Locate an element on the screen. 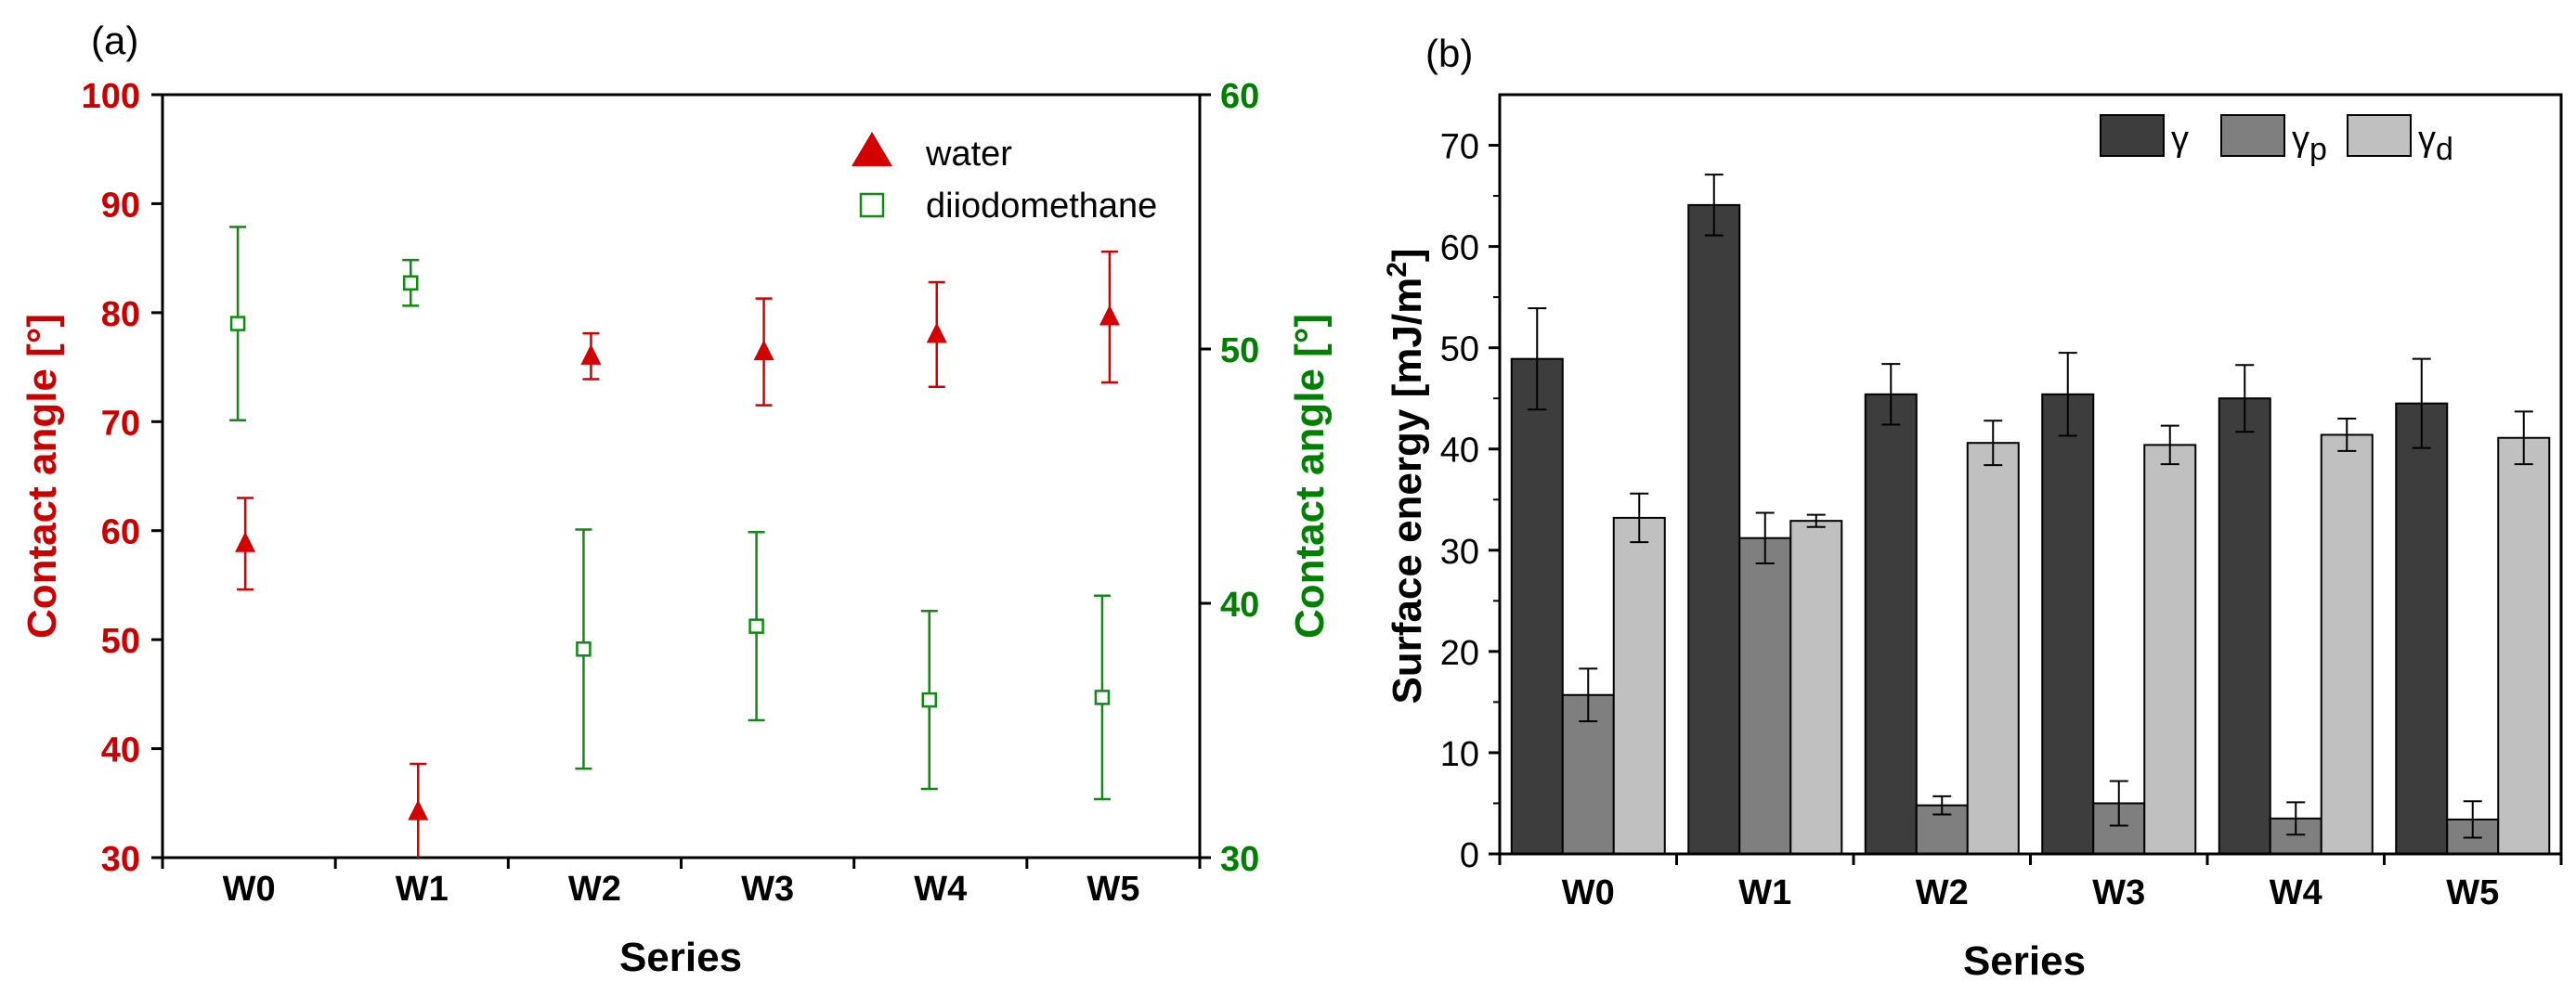 This screenshot has height=995, width=2576. gamma-d-bar-w1 is located at coordinates (1816, 687).